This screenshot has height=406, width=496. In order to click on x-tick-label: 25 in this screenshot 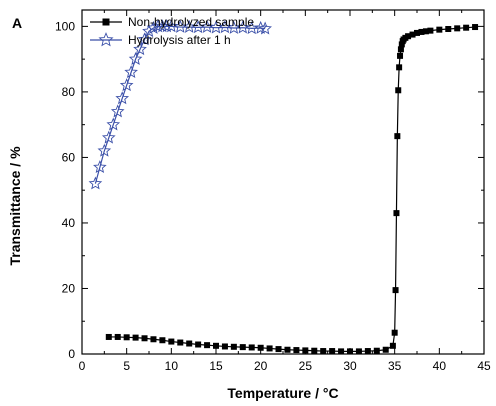, I will do `click(306, 366)`.